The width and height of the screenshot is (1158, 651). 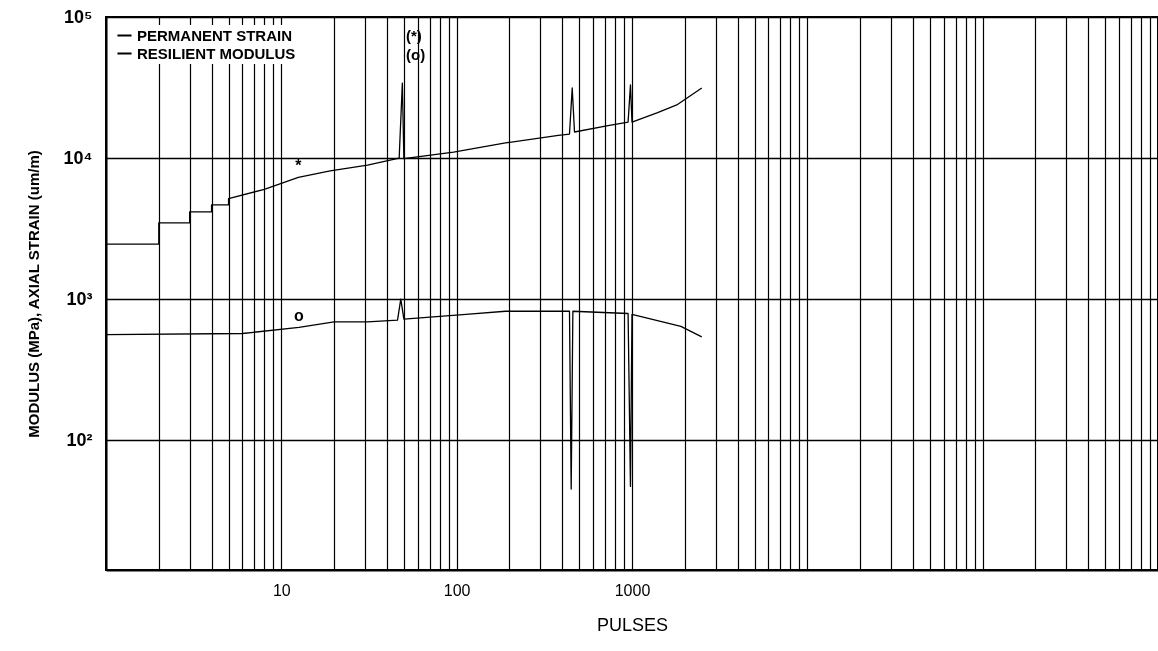 What do you see at coordinates (632, 590) in the screenshot?
I see `x-tick-label: 1000` at bounding box center [632, 590].